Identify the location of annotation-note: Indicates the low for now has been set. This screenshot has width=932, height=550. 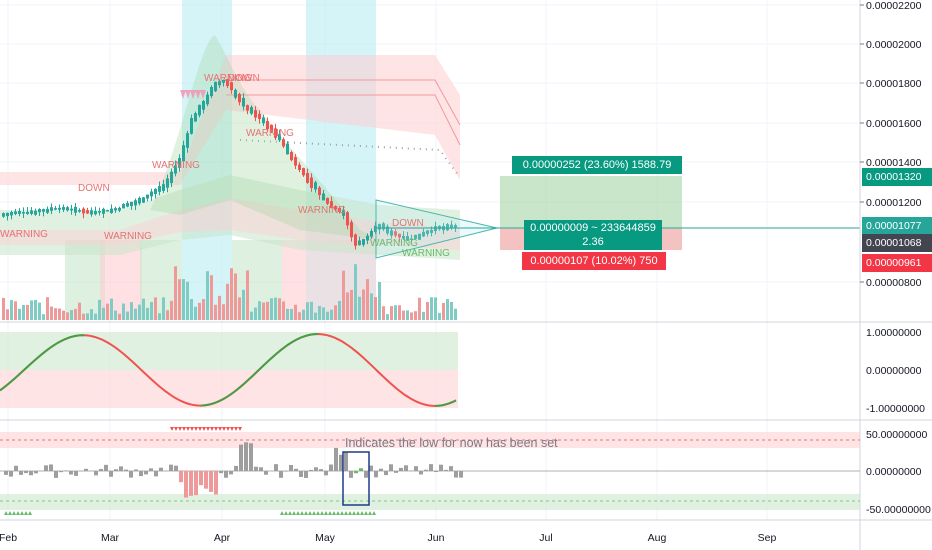
(451, 443).